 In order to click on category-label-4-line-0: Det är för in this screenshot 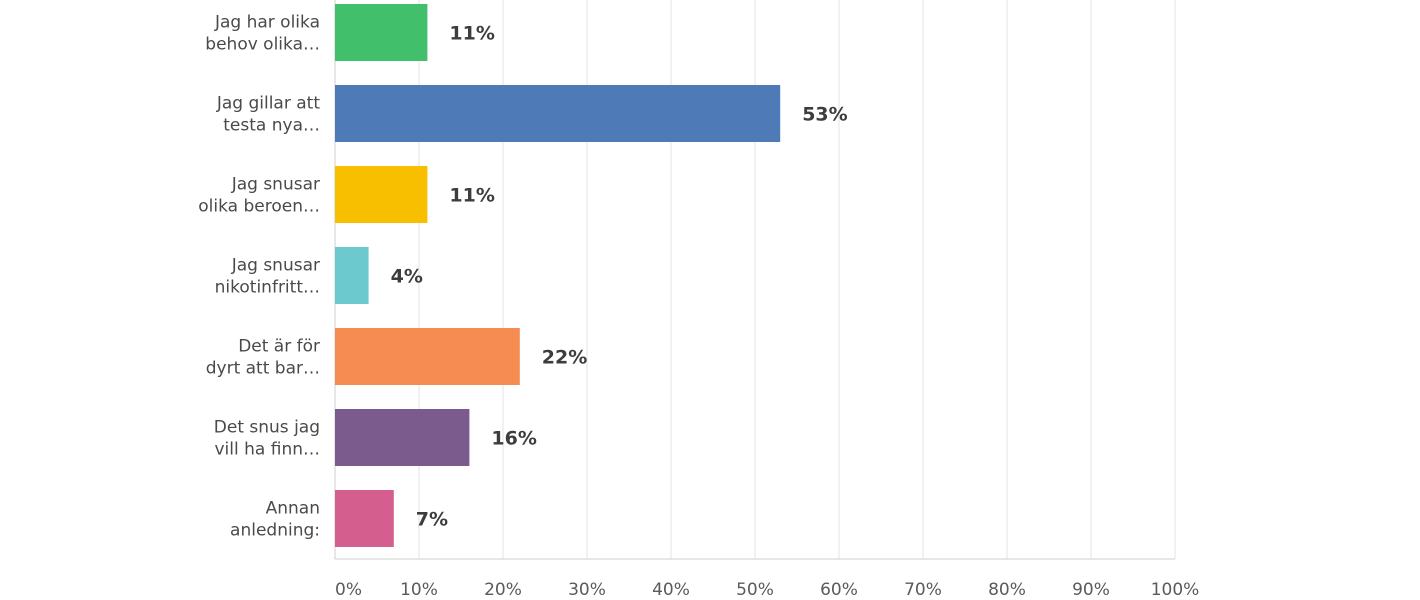, I will do `click(279, 347)`.